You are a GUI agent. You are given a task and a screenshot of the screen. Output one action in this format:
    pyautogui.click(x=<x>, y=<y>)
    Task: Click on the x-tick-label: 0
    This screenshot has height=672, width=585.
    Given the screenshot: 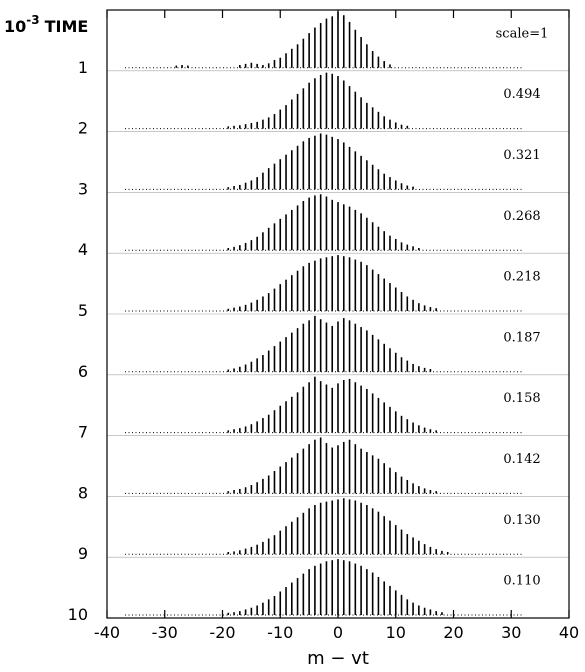 What is the action you would take?
    pyautogui.click(x=338, y=632)
    